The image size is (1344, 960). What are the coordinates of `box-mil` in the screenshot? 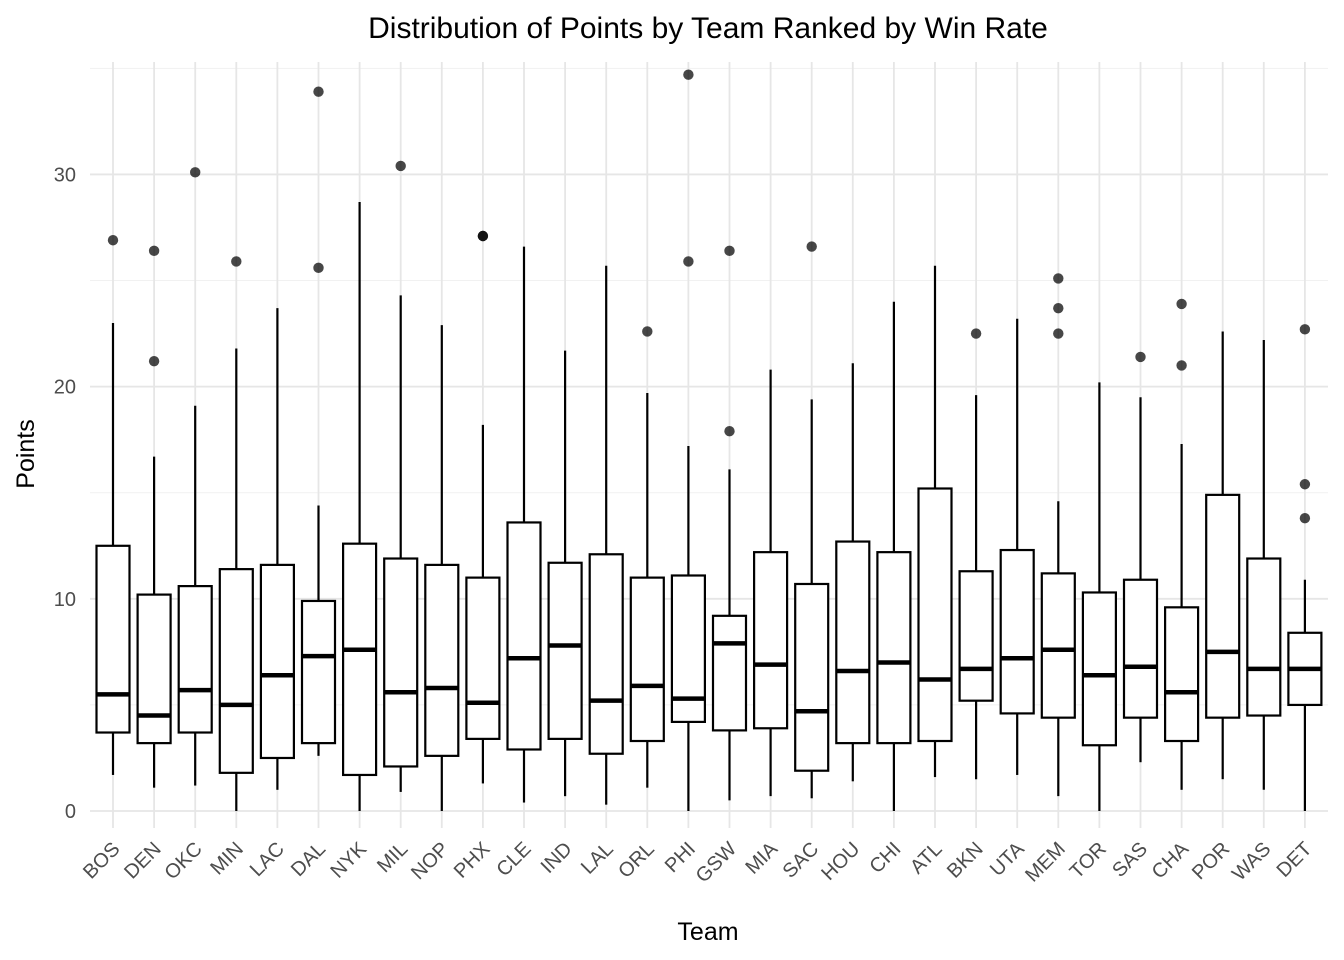 It's located at (401, 476).